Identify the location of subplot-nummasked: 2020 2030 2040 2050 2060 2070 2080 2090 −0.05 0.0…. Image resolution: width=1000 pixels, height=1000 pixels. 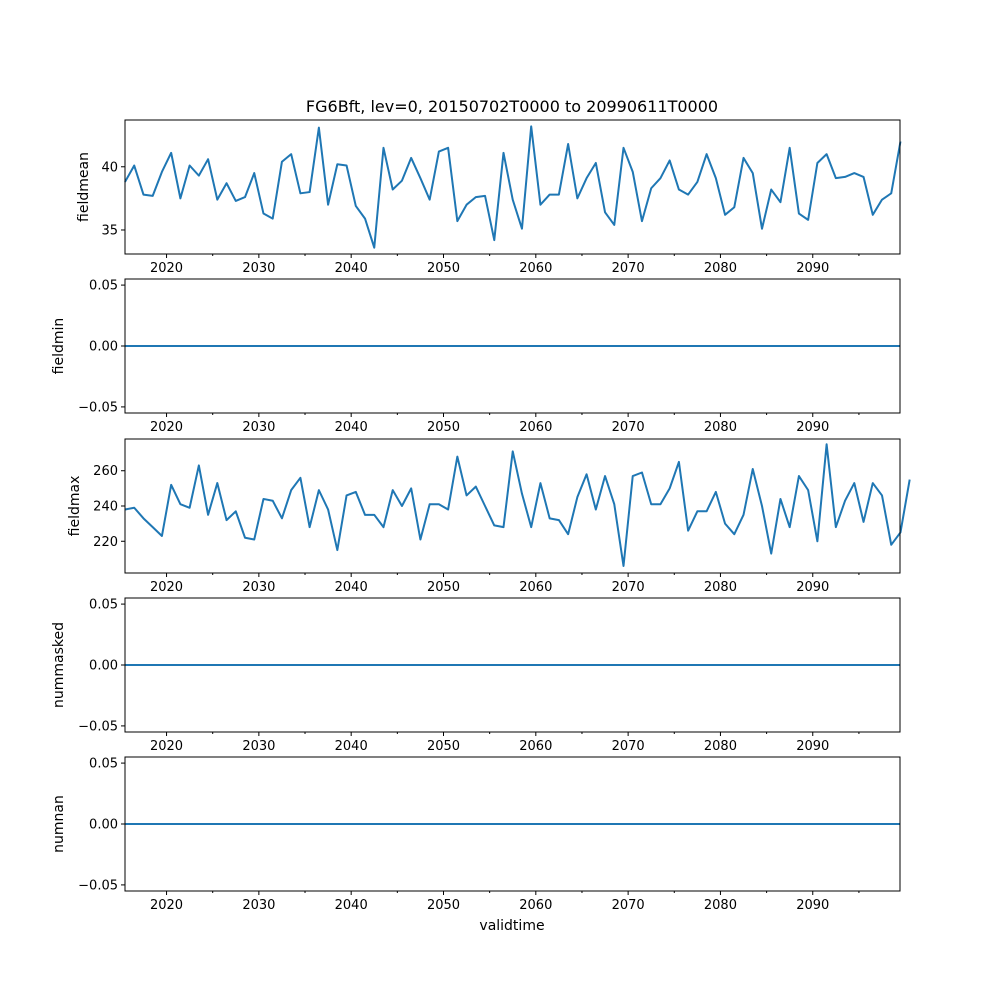
(476, 675).